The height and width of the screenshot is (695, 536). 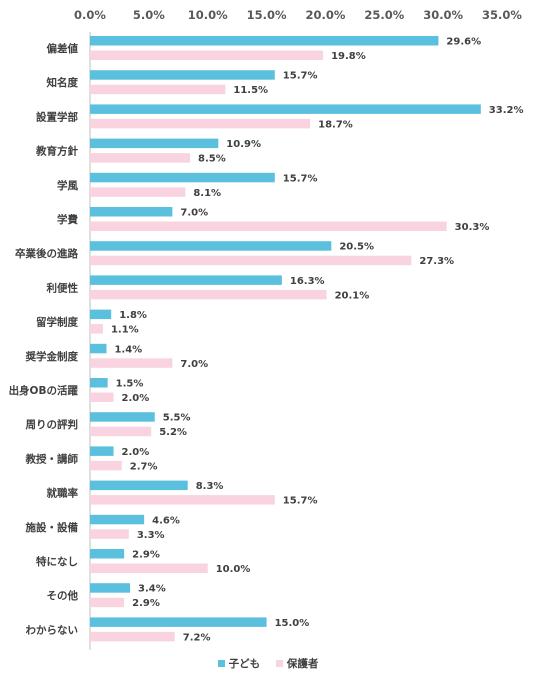 What do you see at coordinates (57, 116) in the screenshot?
I see `category-label: 設置学部` at bounding box center [57, 116].